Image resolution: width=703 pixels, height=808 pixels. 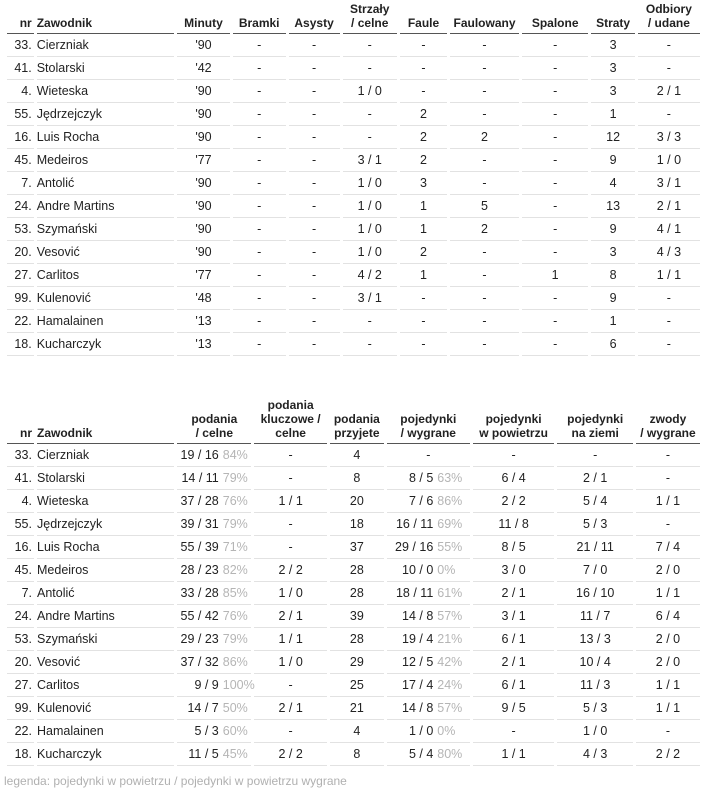 What do you see at coordinates (106, 501) in the screenshot?
I see `player-name: Wieteska` at bounding box center [106, 501].